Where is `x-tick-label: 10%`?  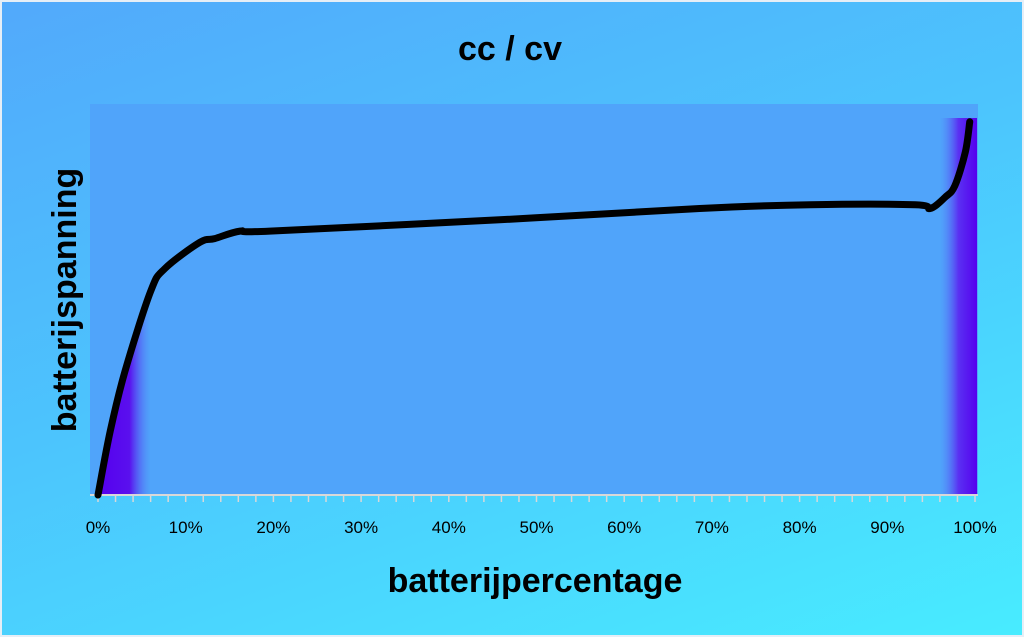
x-tick-label: 10% is located at coordinates (186, 527).